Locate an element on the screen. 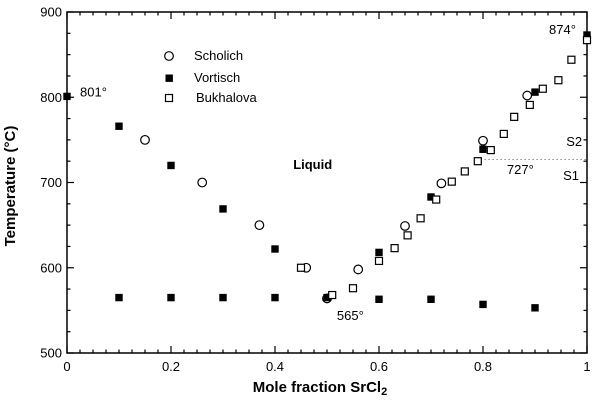  legend-label-scholich: Scholich is located at coordinates (218, 55).